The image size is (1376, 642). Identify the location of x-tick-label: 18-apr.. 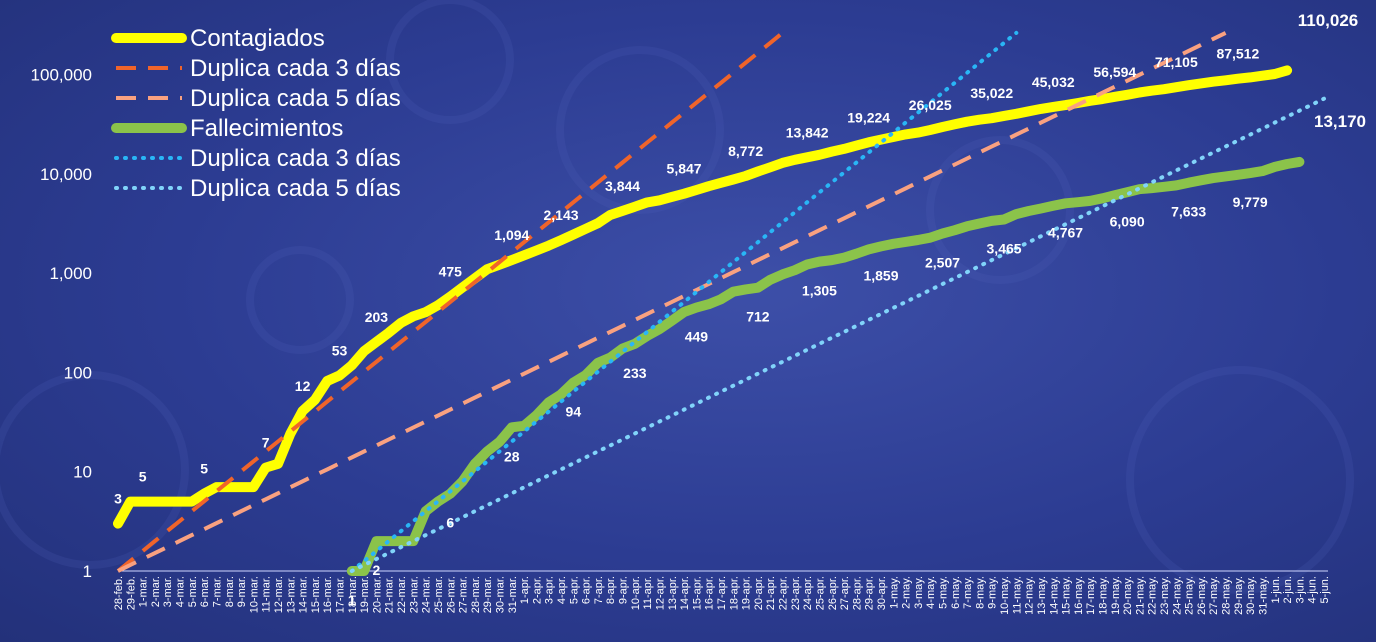
(734, 593).